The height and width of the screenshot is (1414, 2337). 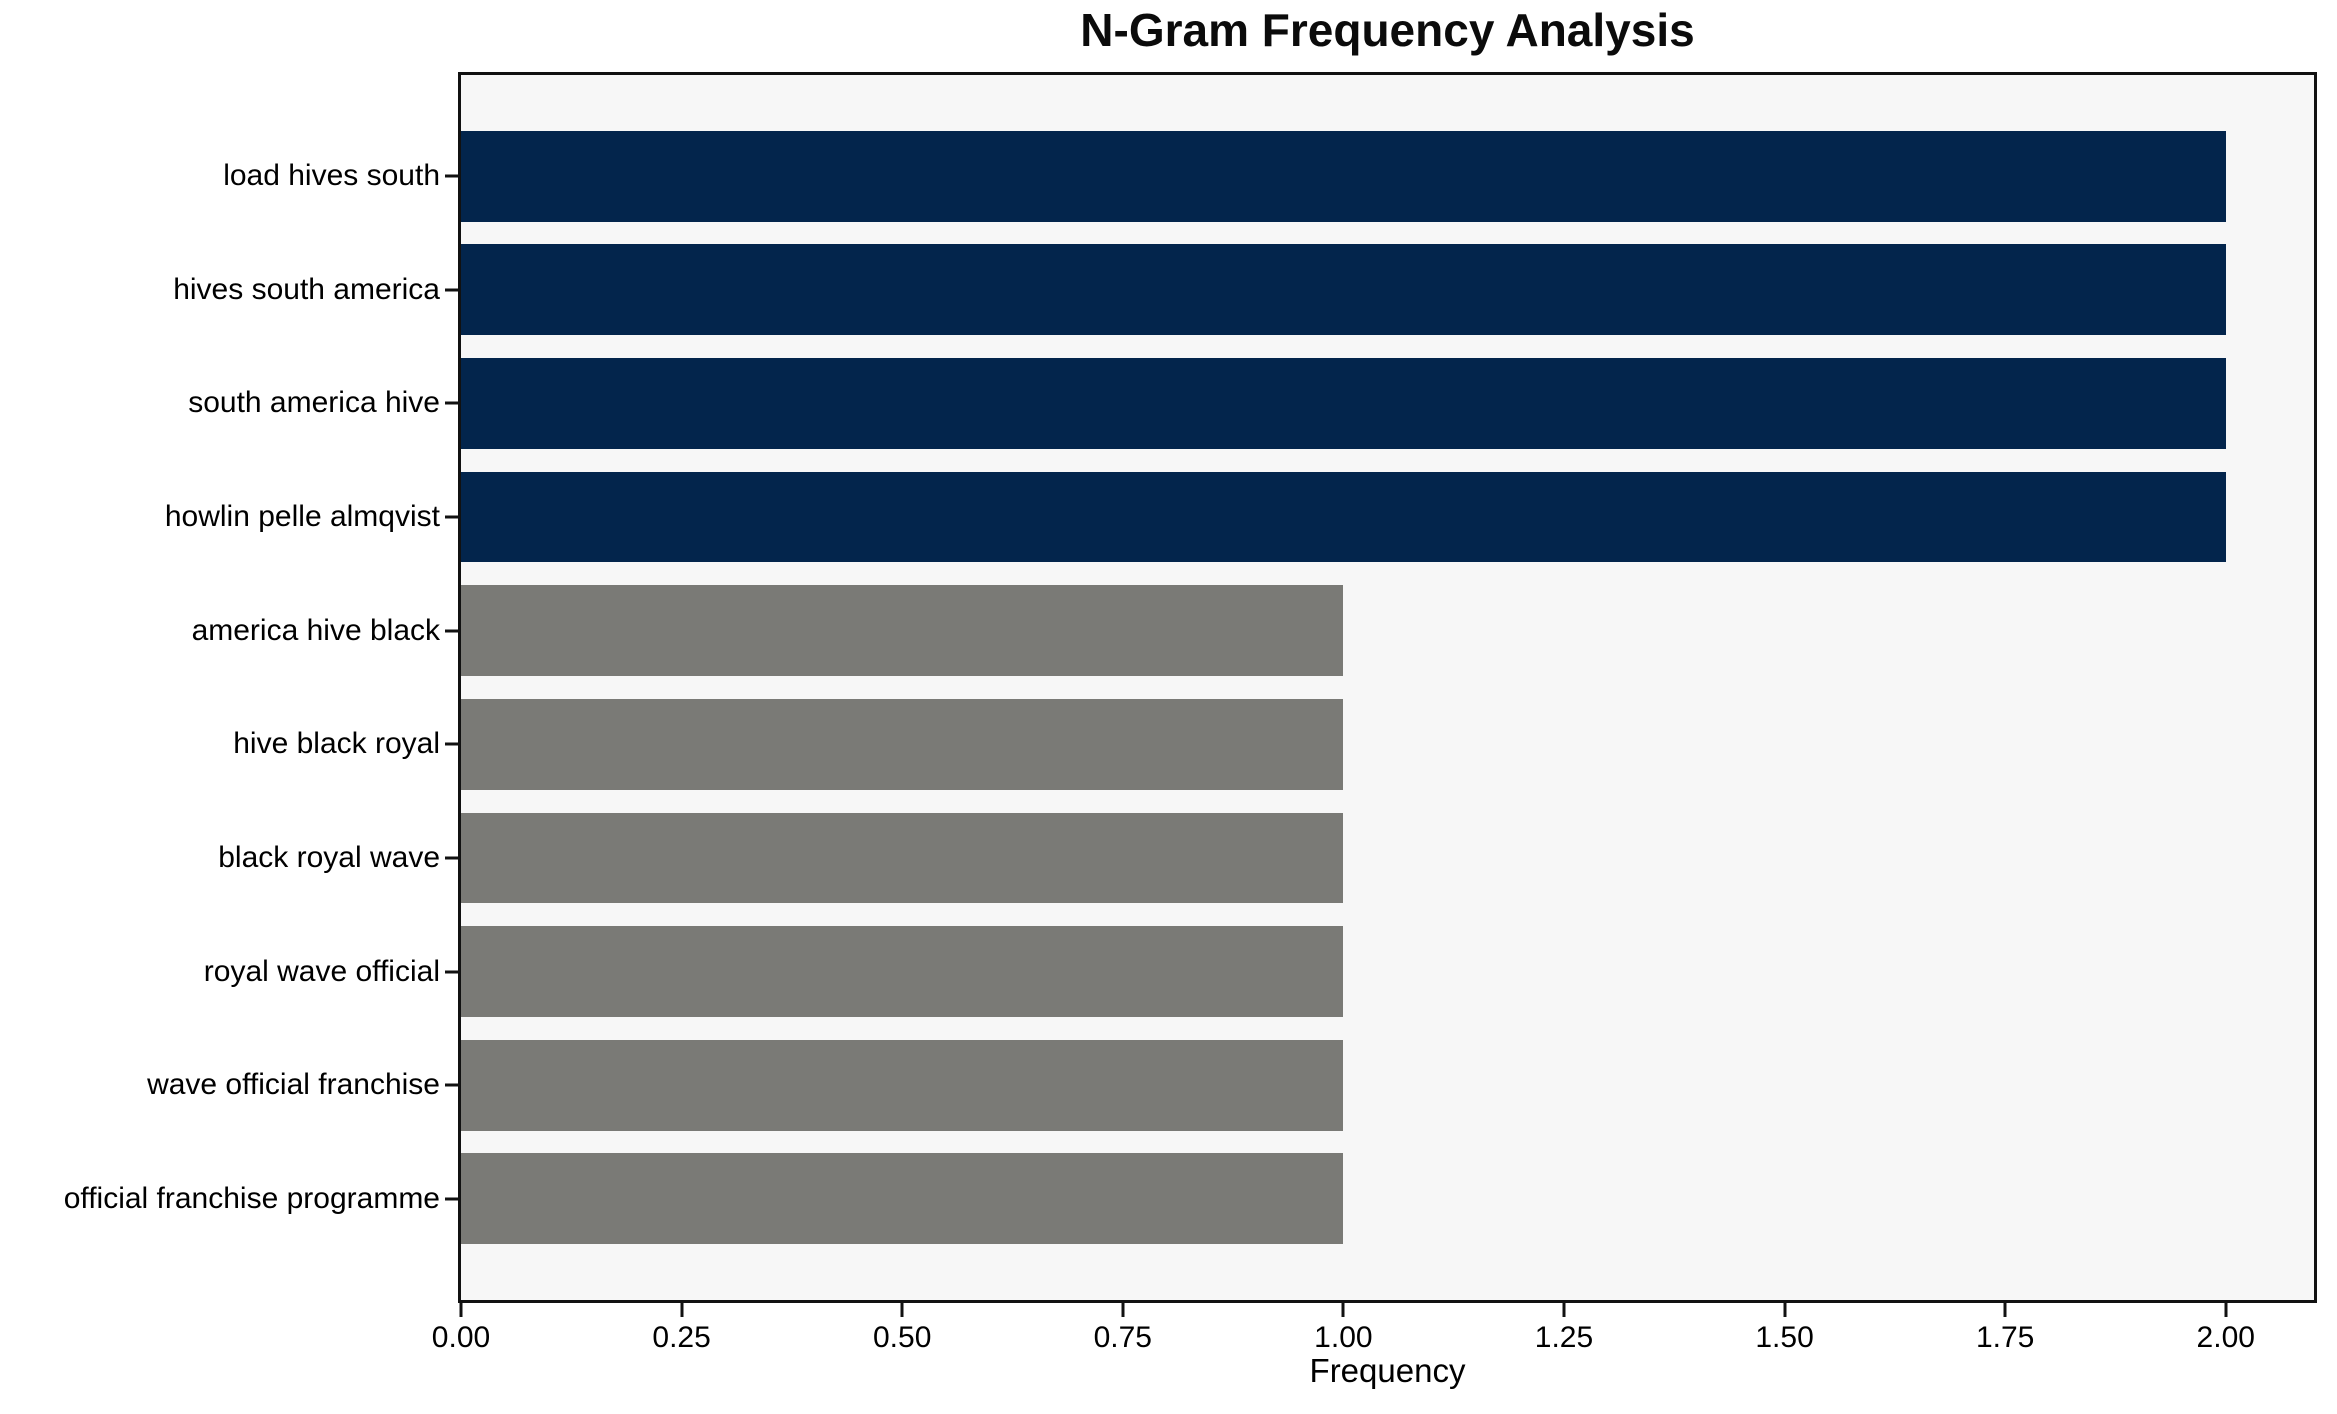 I want to click on x-tick-label: 1.50, so click(x=1784, y=1337).